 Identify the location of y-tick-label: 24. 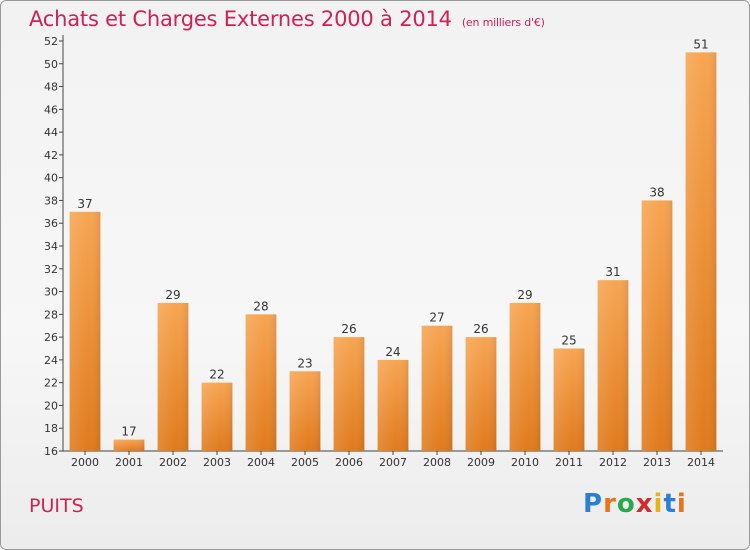
(51, 360).